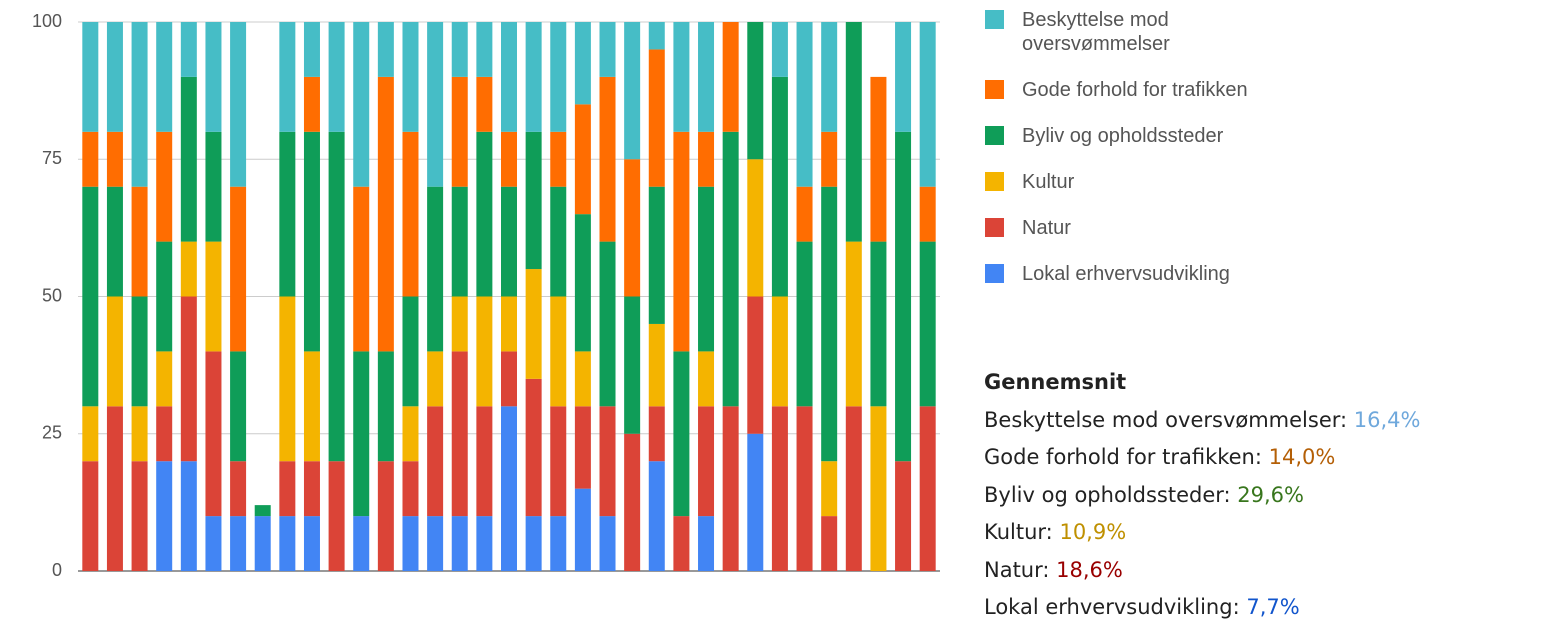  I want to click on averages-title: Gennemsnit, so click(1055, 382).